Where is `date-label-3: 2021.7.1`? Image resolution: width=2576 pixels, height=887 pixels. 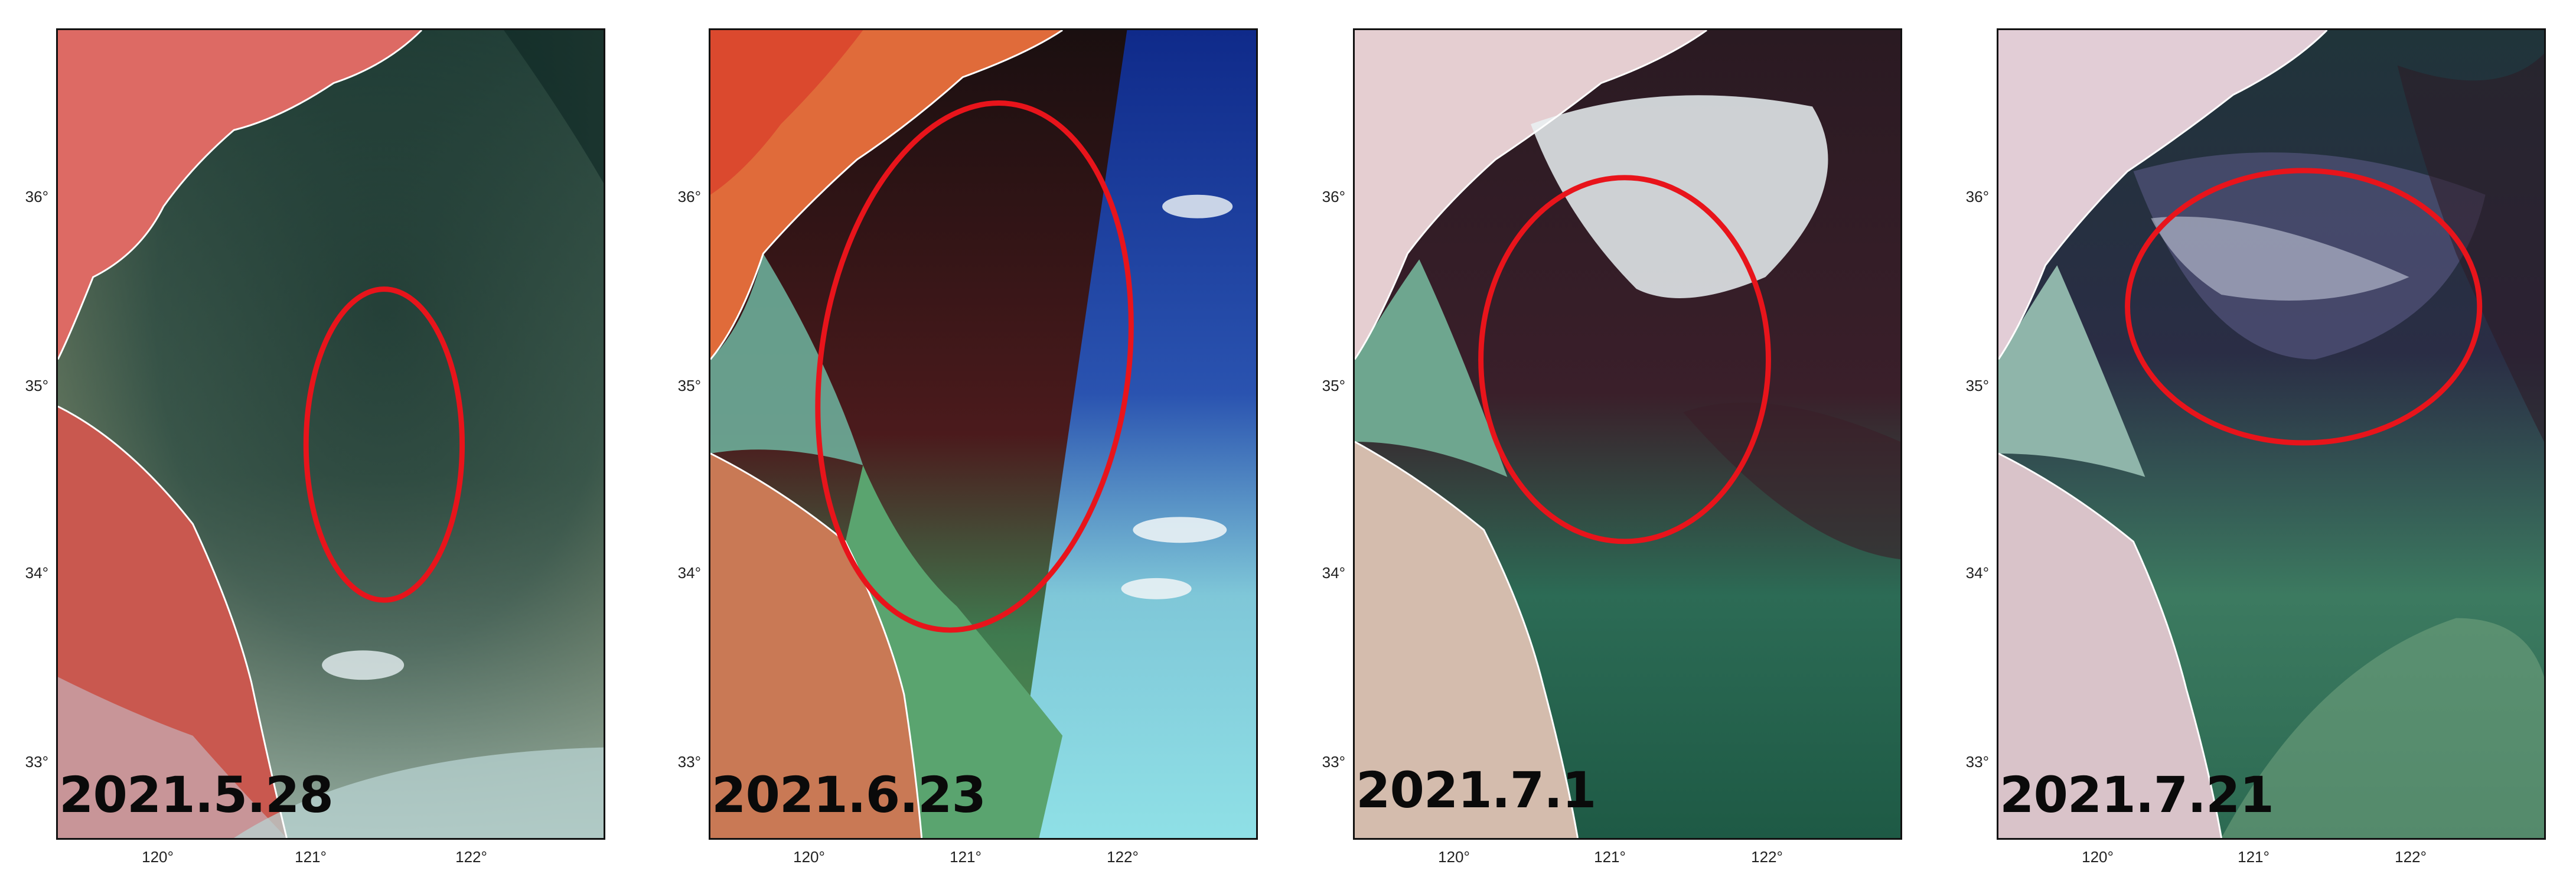
date-label-3: 2021.7.1 is located at coordinates (1477, 790).